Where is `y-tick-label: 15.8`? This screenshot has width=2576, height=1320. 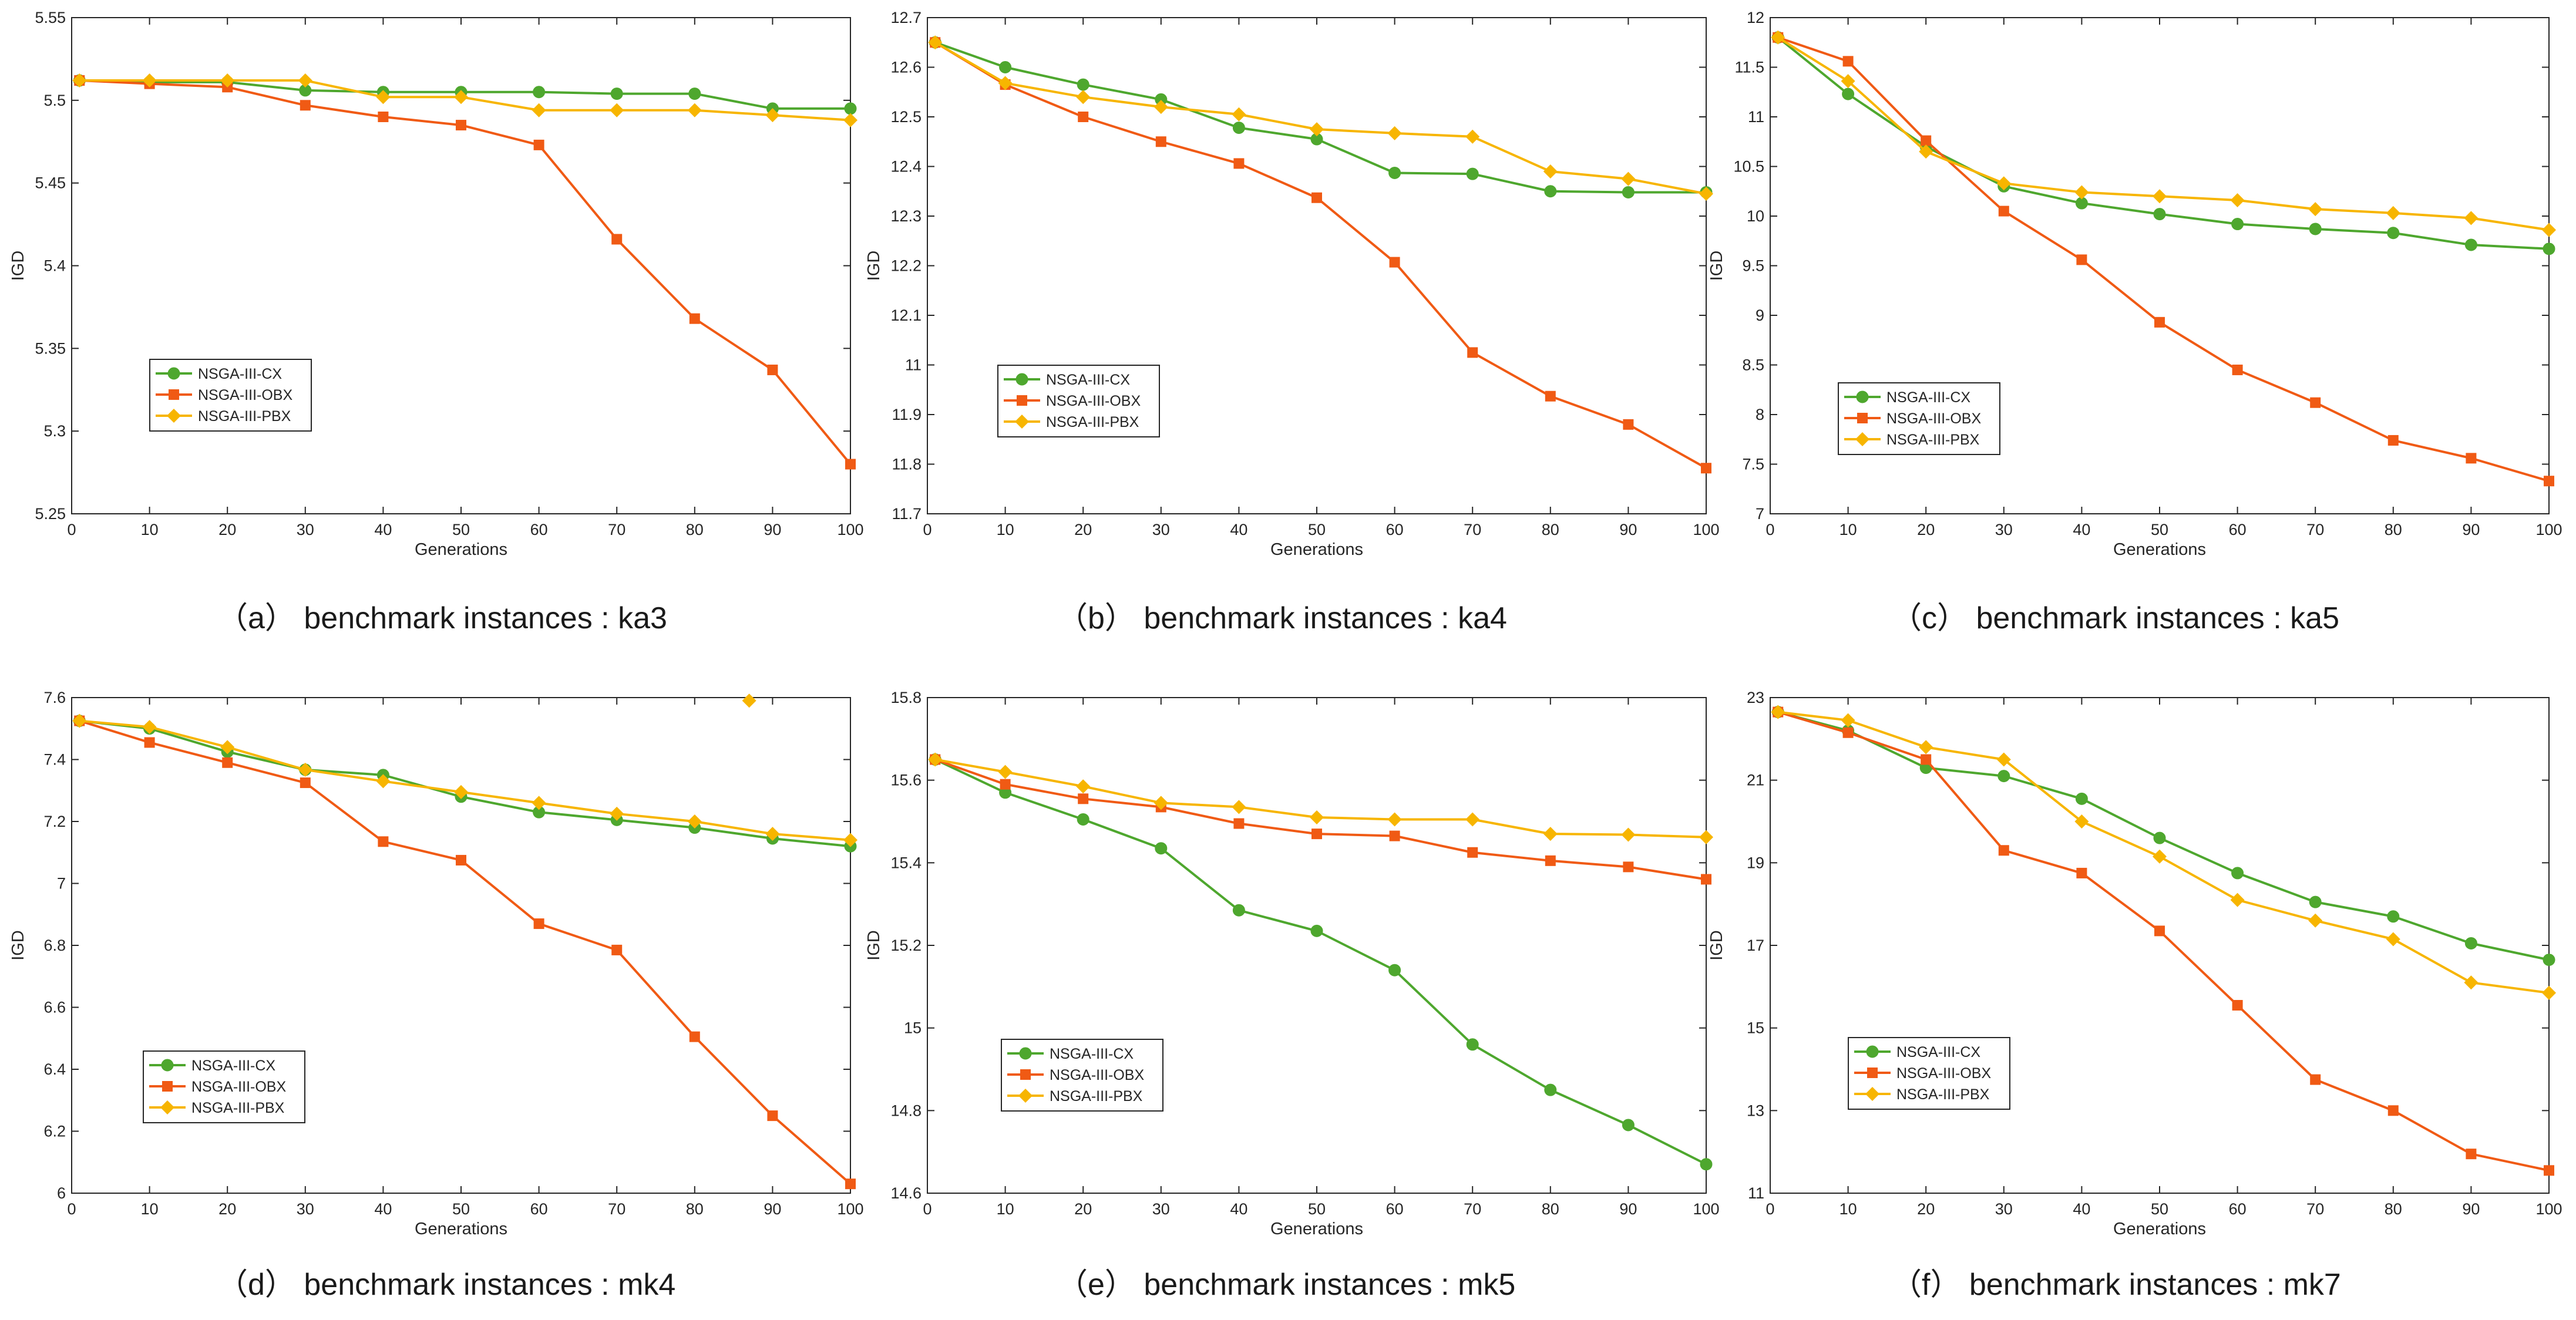 y-tick-label: 15.8 is located at coordinates (906, 698).